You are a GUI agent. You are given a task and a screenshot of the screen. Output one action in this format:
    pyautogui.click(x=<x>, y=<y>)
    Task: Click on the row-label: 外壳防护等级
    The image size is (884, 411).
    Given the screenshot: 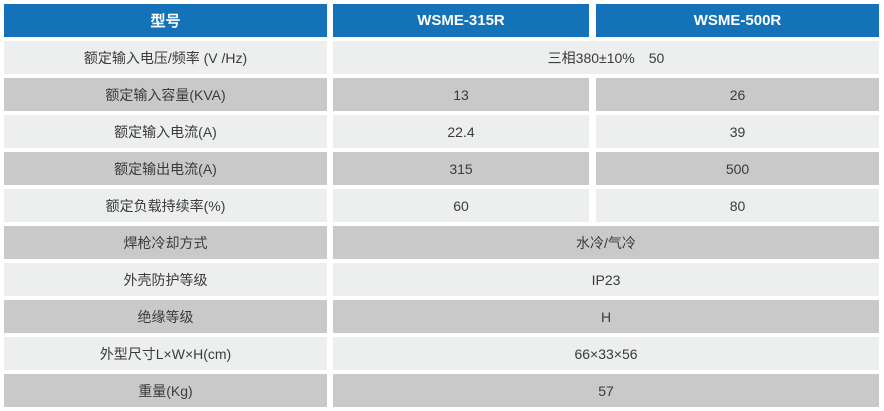 What is the action you would take?
    pyautogui.click(x=165, y=279)
    